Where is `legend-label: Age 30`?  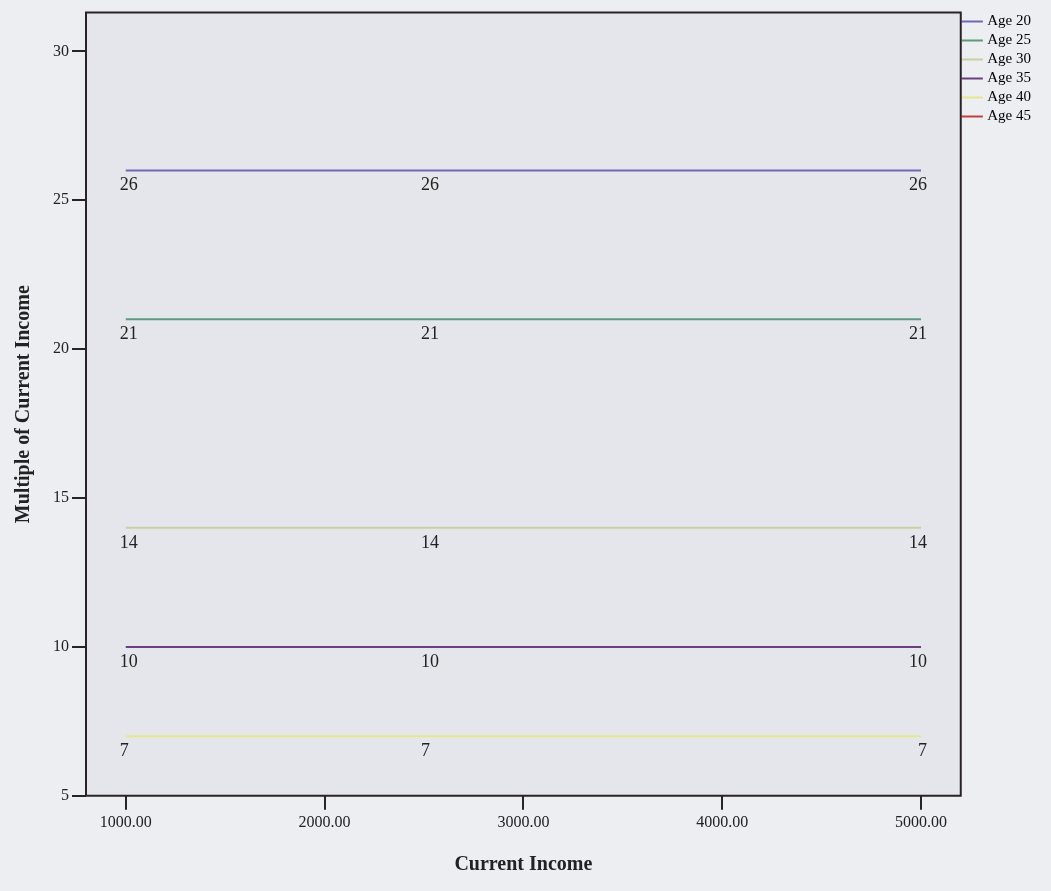
legend-label: Age 30 is located at coordinates (1009, 58).